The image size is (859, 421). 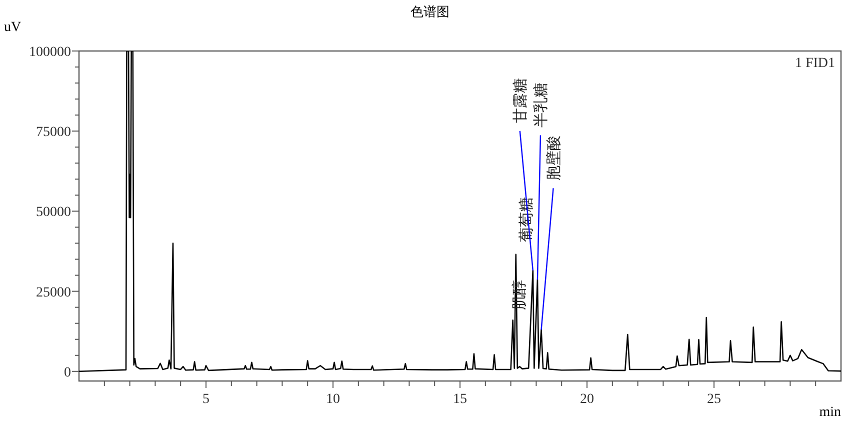 What do you see at coordinates (714, 399) in the screenshot?
I see `x-tick-label: 25` at bounding box center [714, 399].